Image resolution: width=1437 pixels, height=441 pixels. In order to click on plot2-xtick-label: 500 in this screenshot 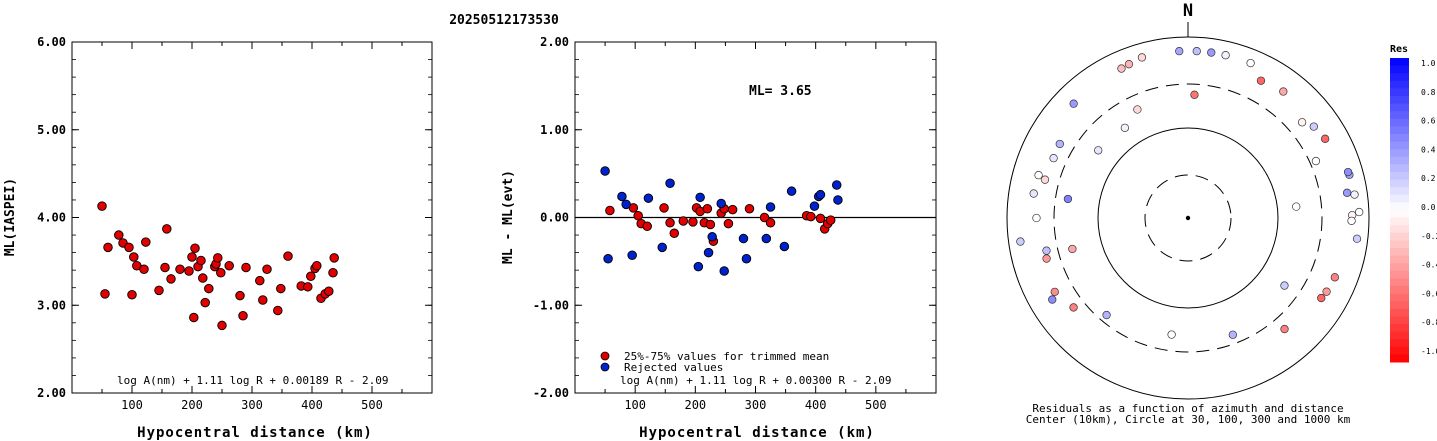, I will do `click(876, 405)`.